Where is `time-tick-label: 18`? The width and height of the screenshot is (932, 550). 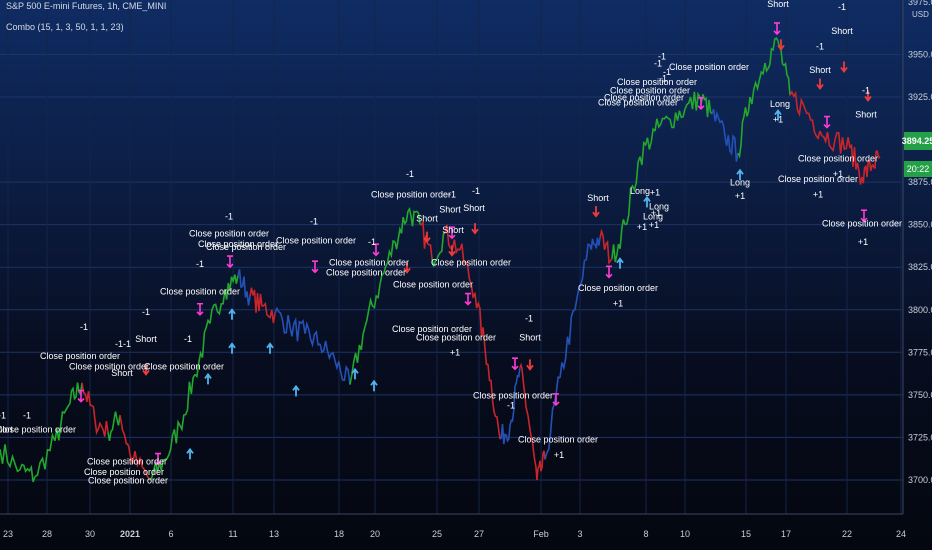 time-tick-label: 18 is located at coordinates (339, 534).